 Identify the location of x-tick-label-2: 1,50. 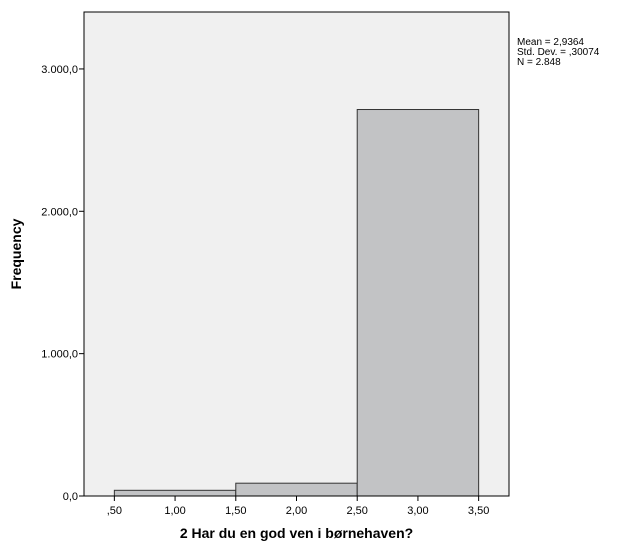
(235, 511).